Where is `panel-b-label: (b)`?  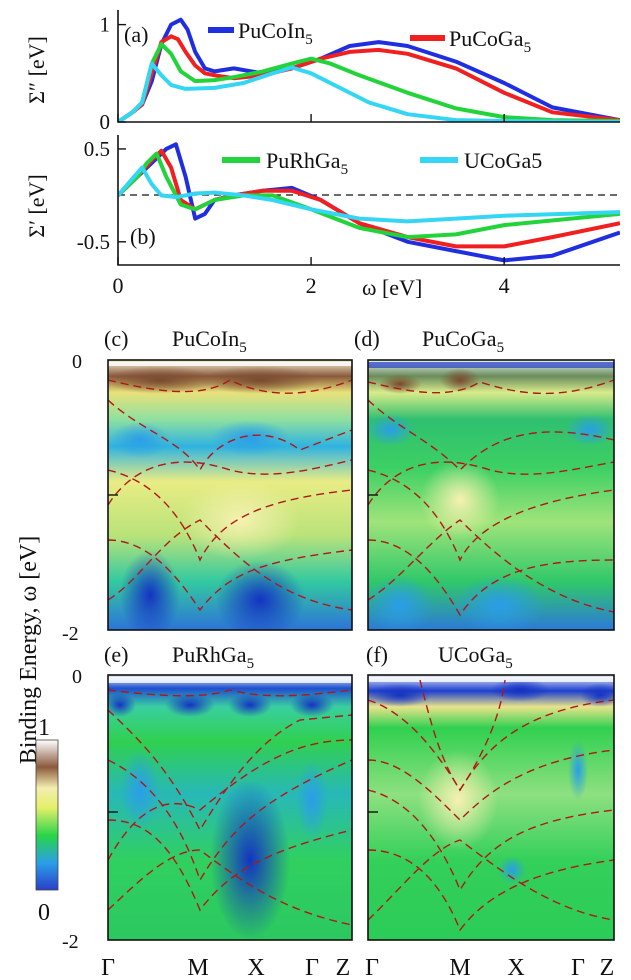
panel-b-label: (b) is located at coordinates (143, 236).